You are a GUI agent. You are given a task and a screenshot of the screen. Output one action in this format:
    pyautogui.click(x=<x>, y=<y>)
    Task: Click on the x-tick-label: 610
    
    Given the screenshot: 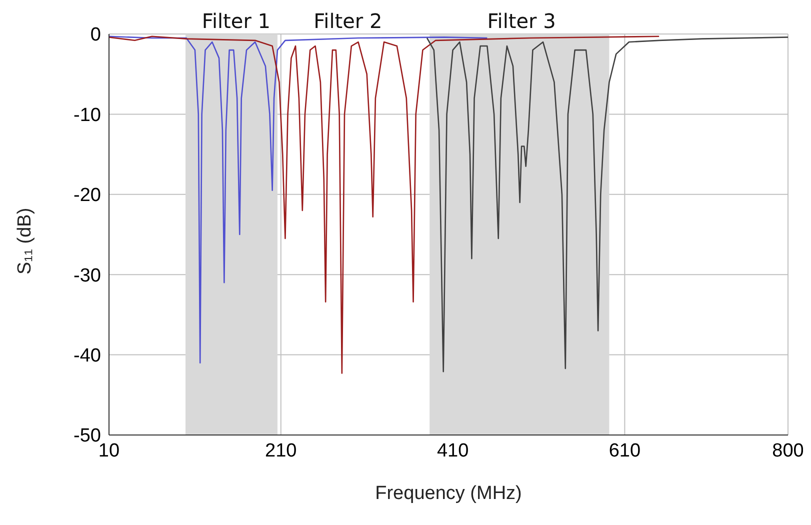 What is the action you would take?
    pyautogui.click(x=624, y=451)
    